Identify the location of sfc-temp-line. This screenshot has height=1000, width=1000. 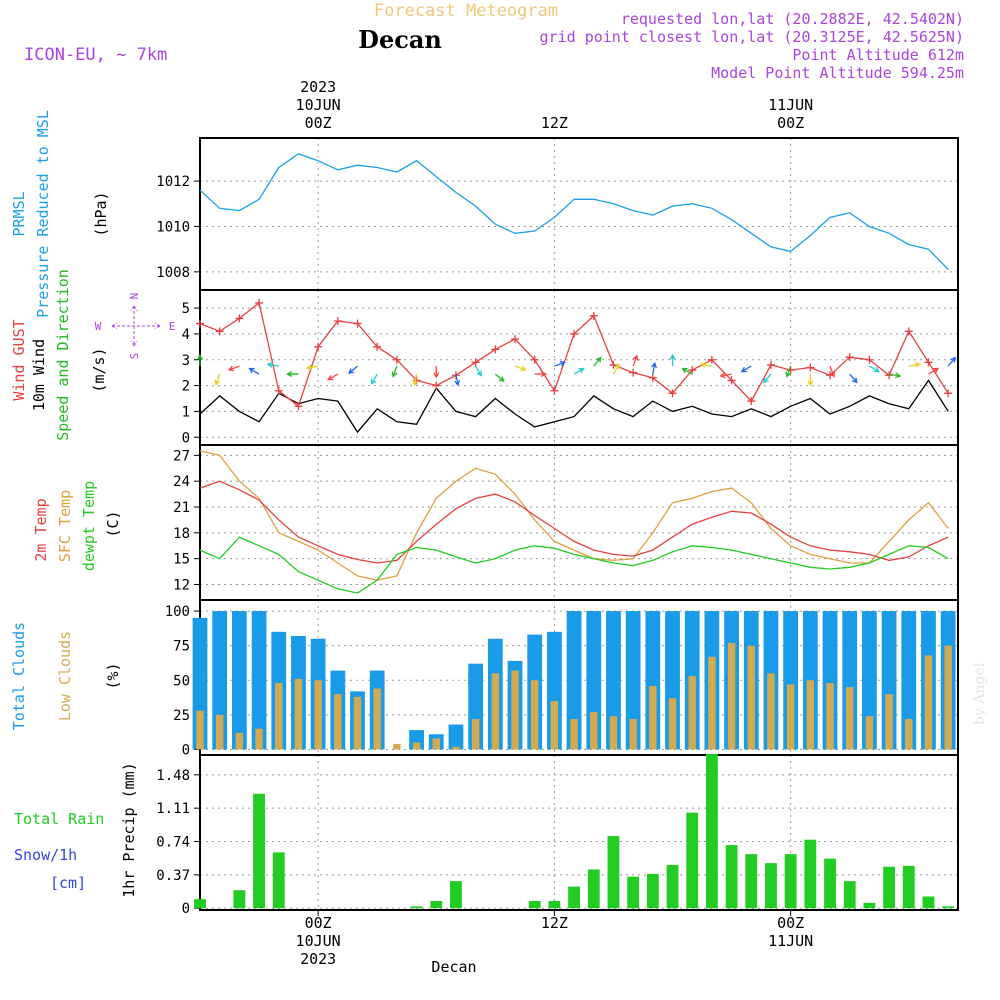
(574, 515).